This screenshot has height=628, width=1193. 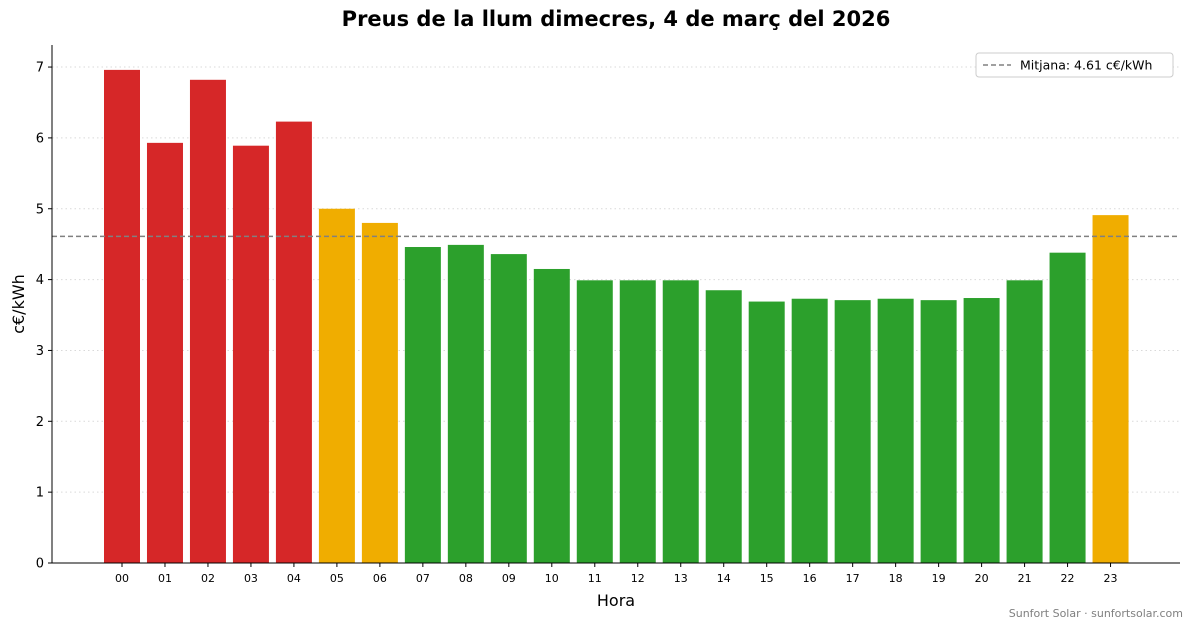 What do you see at coordinates (1111, 578) in the screenshot?
I see `x-tick-label: 23` at bounding box center [1111, 578].